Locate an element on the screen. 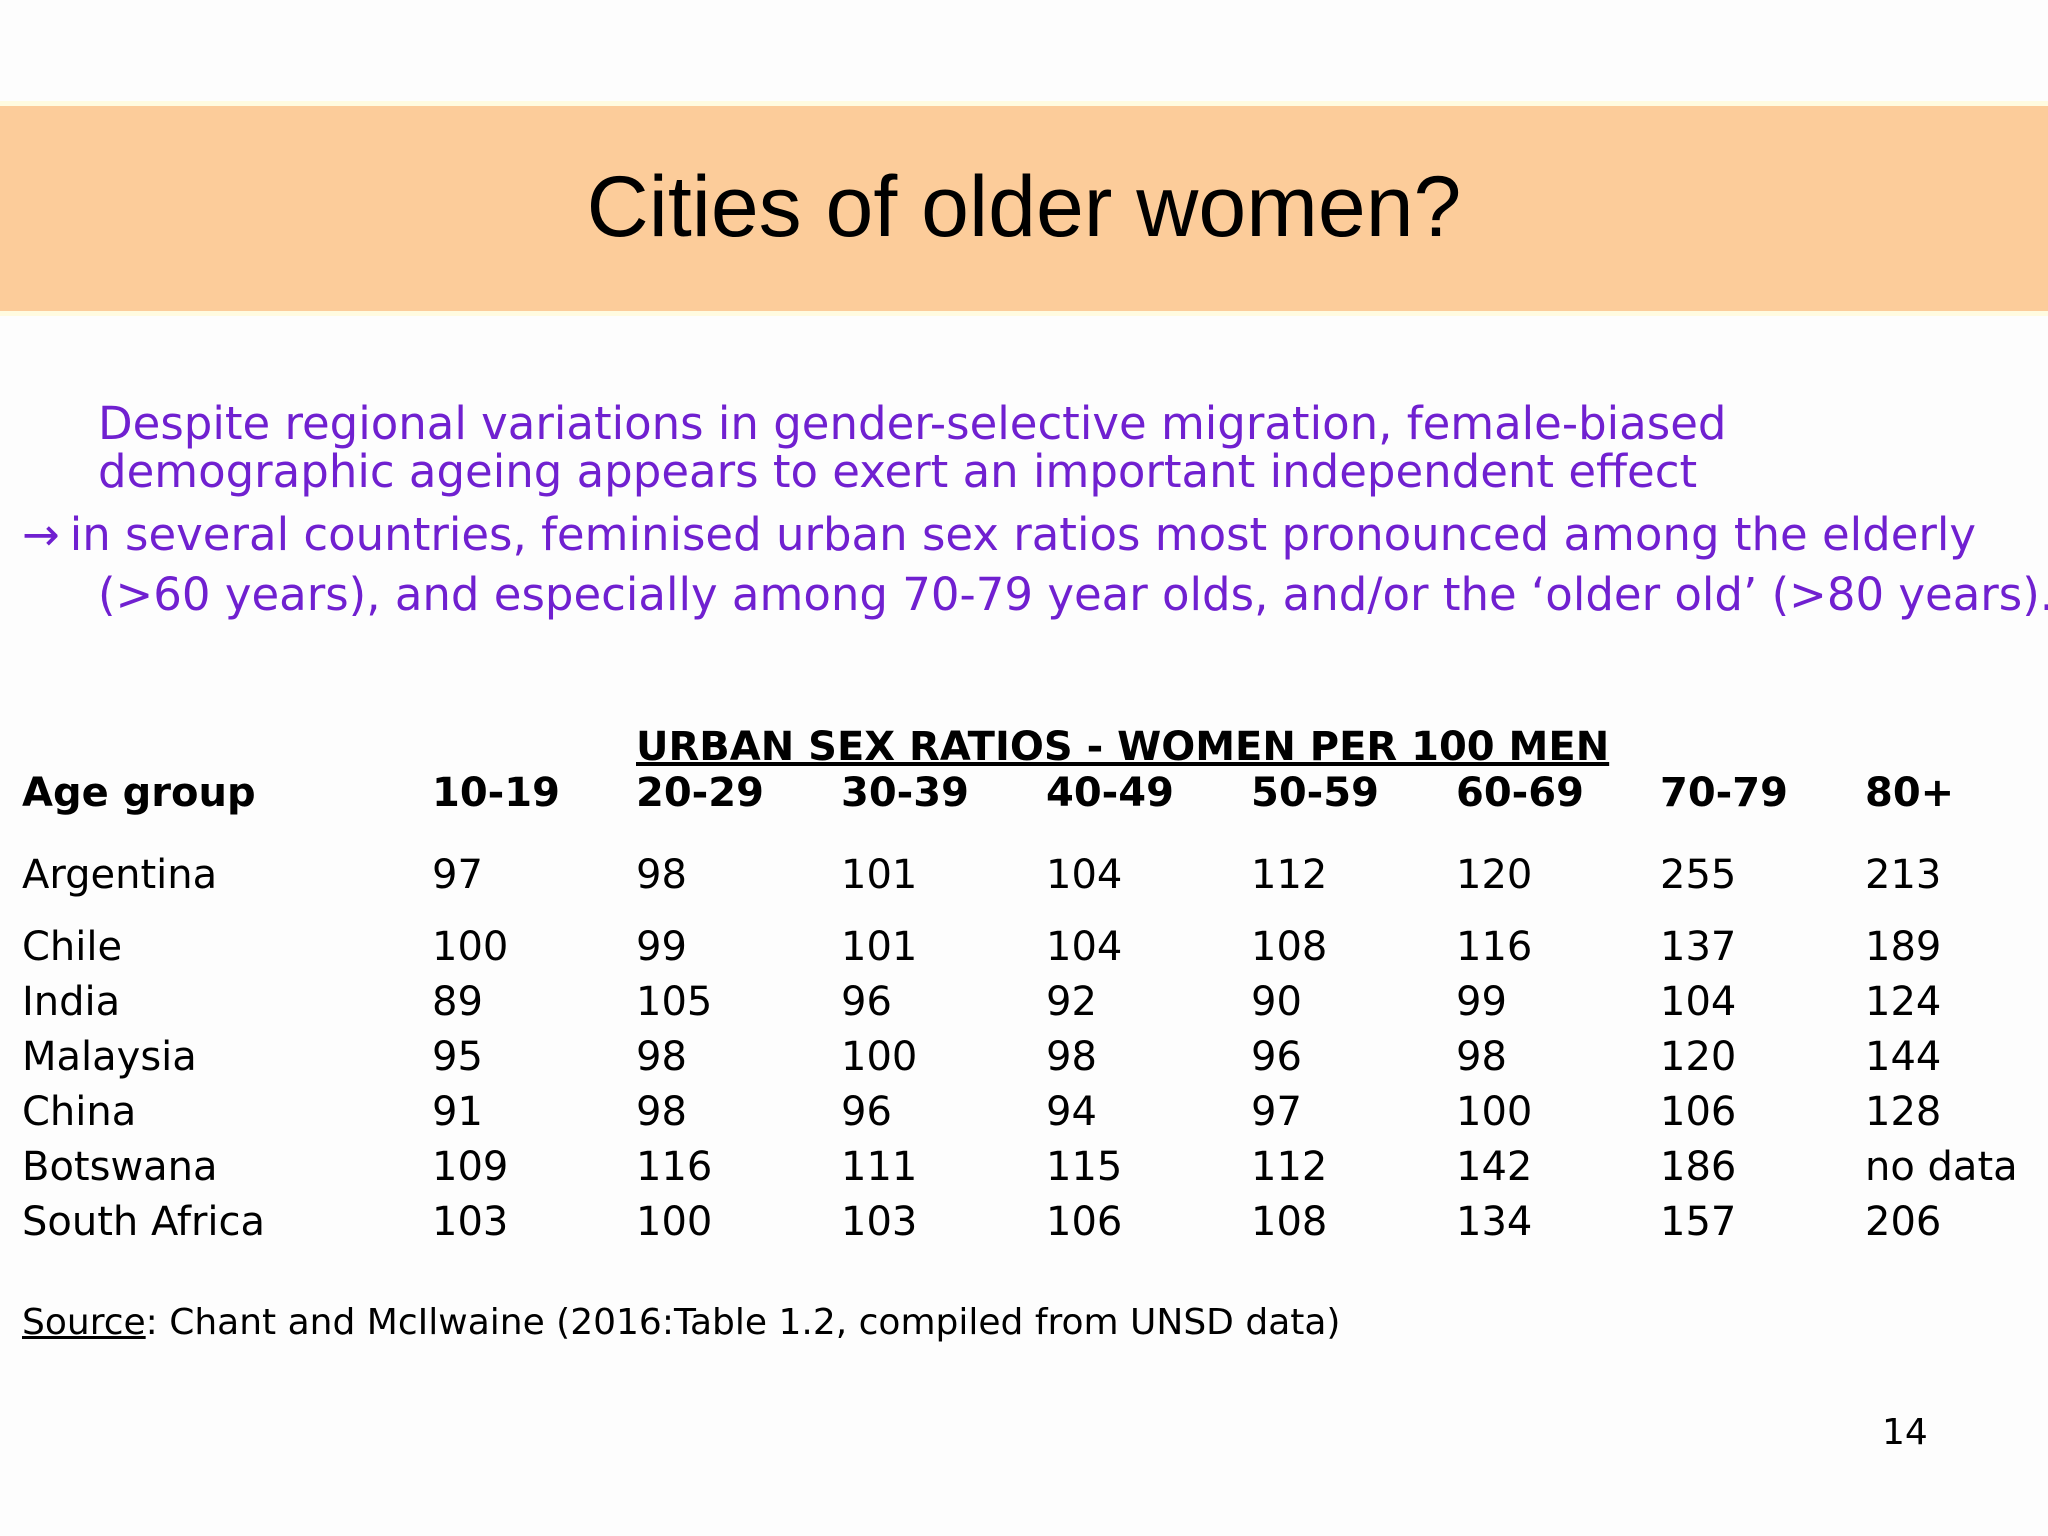  country-cell: India is located at coordinates (71, 1002).